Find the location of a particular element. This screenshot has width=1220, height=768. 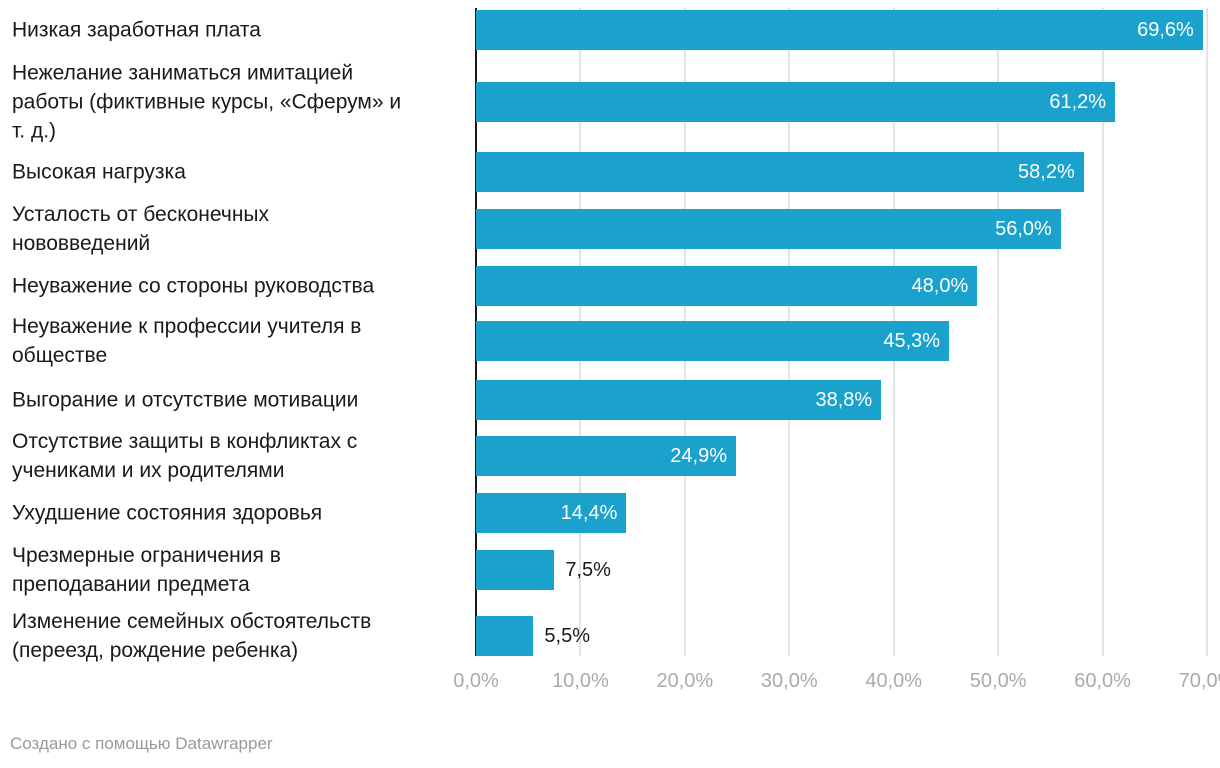

category-label-line: обществе is located at coordinates (60, 355).